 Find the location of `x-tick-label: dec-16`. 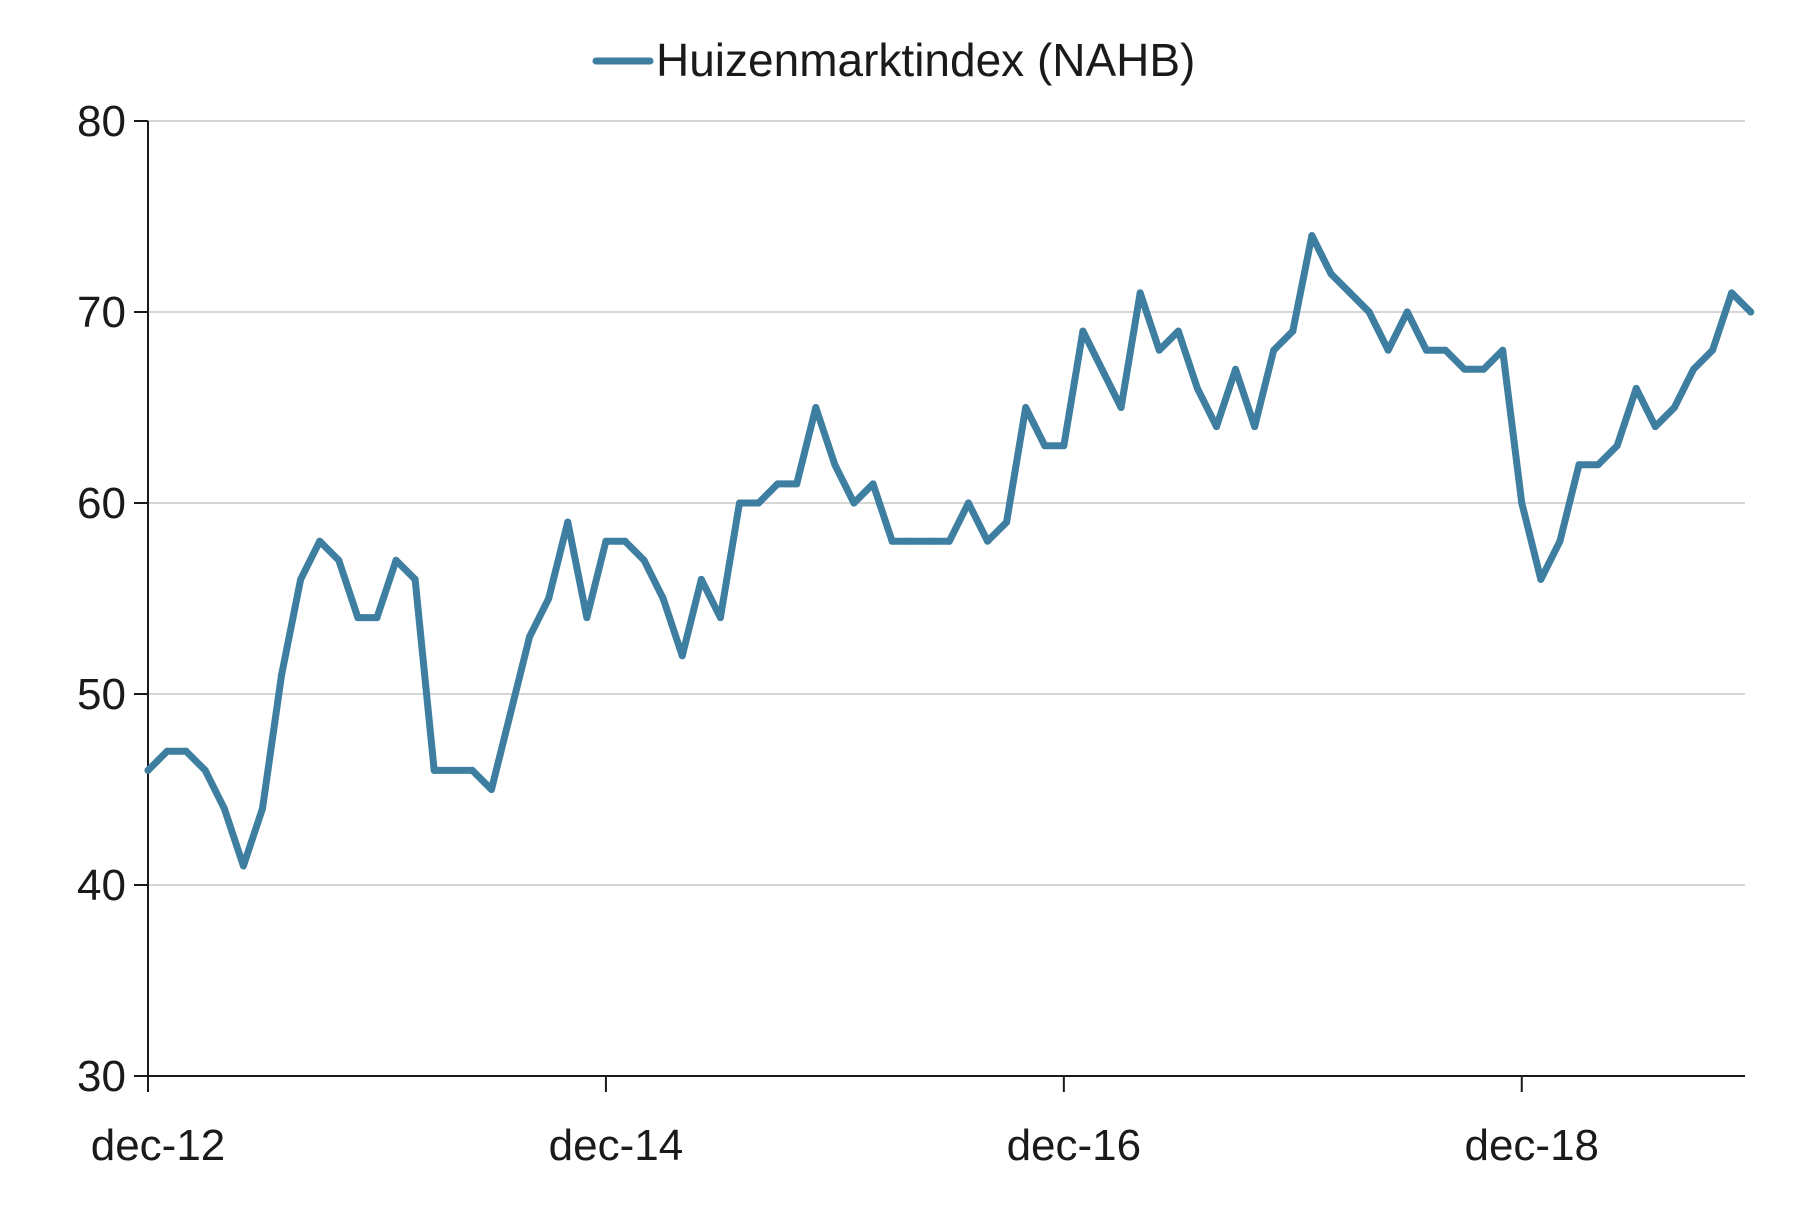

x-tick-label: dec-16 is located at coordinates (1074, 1145).